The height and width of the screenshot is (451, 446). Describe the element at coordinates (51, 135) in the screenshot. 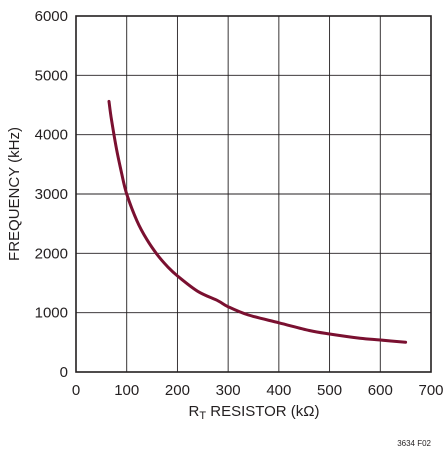

I see `y-tick-label: 4000` at that location.